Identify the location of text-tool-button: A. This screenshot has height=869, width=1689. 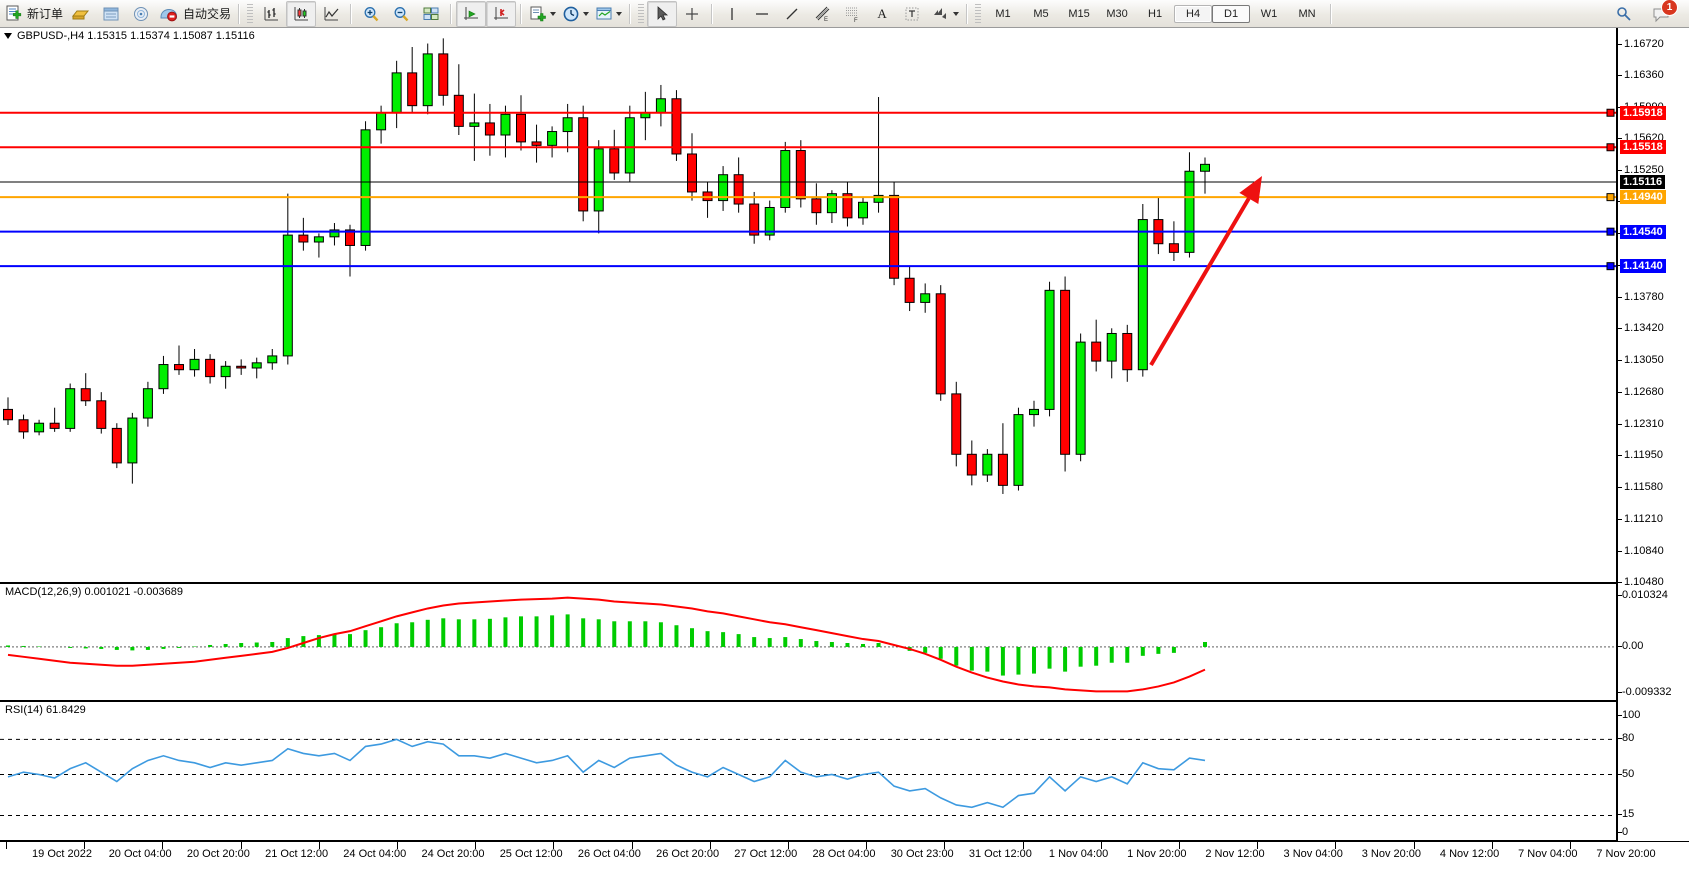
(882, 14).